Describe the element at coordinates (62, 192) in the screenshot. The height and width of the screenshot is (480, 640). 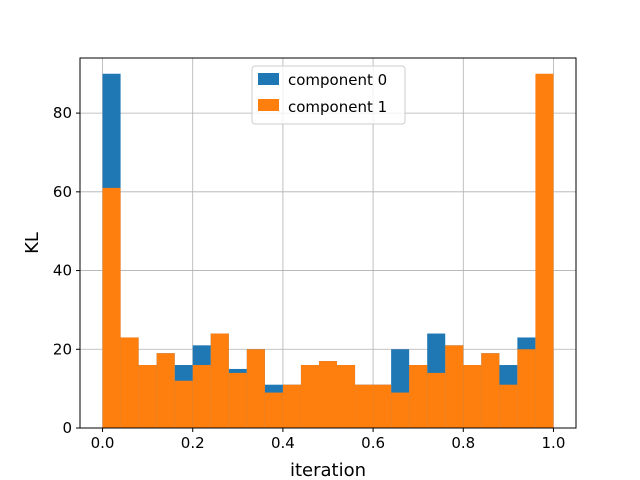
I see `y-tick-label: 60` at that location.